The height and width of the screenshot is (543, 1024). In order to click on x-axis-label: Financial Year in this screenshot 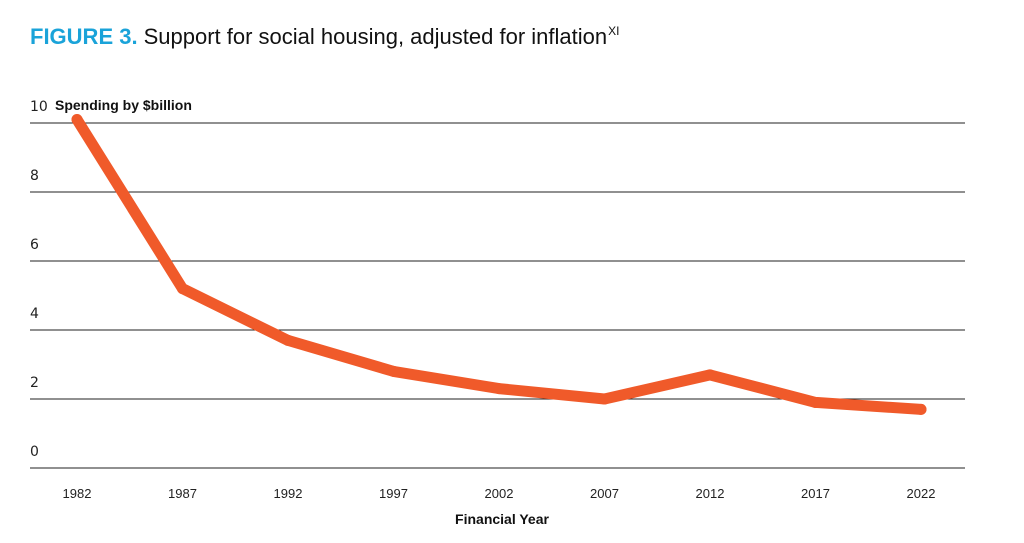, I will do `click(502, 519)`.